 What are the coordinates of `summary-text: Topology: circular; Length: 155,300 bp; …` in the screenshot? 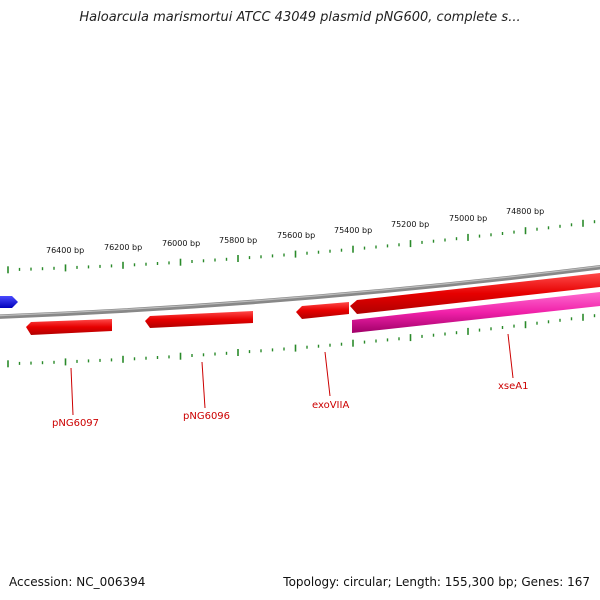 It's located at (436, 582).